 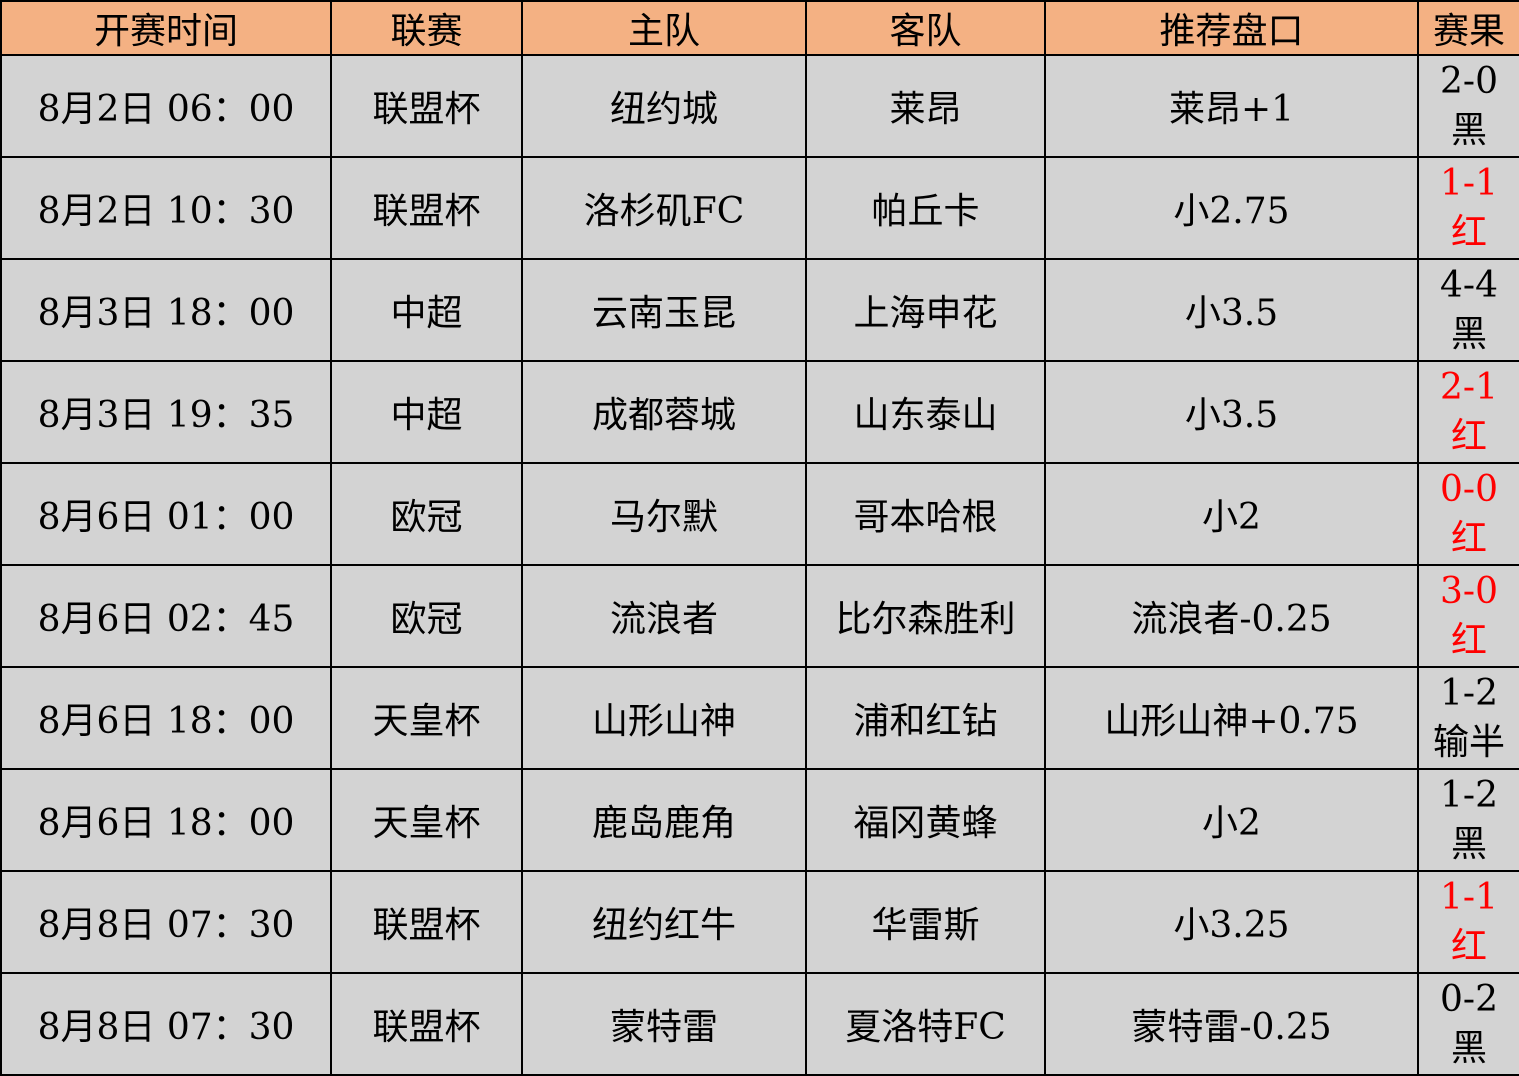 What do you see at coordinates (1468, 310) in the screenshot?
I see `result-cell: 4-4 黑` at bounding box center [1468, 310].